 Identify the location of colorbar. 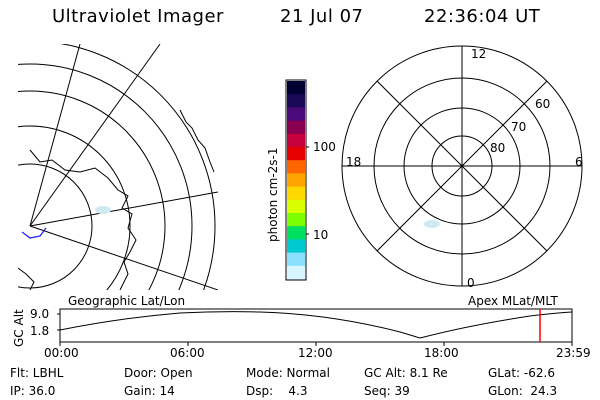
(297, 180).